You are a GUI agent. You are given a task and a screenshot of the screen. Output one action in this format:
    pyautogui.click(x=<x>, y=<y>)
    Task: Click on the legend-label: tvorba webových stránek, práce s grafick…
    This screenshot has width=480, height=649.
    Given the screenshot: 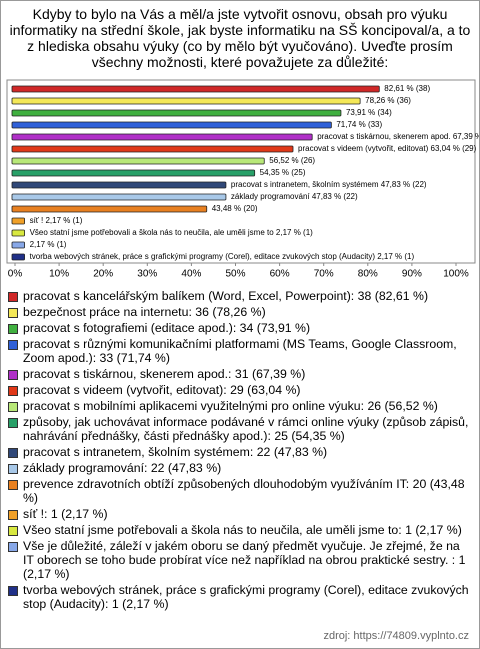 What is the action you would take?
    pyautogui.click(x=246, y=597)
    